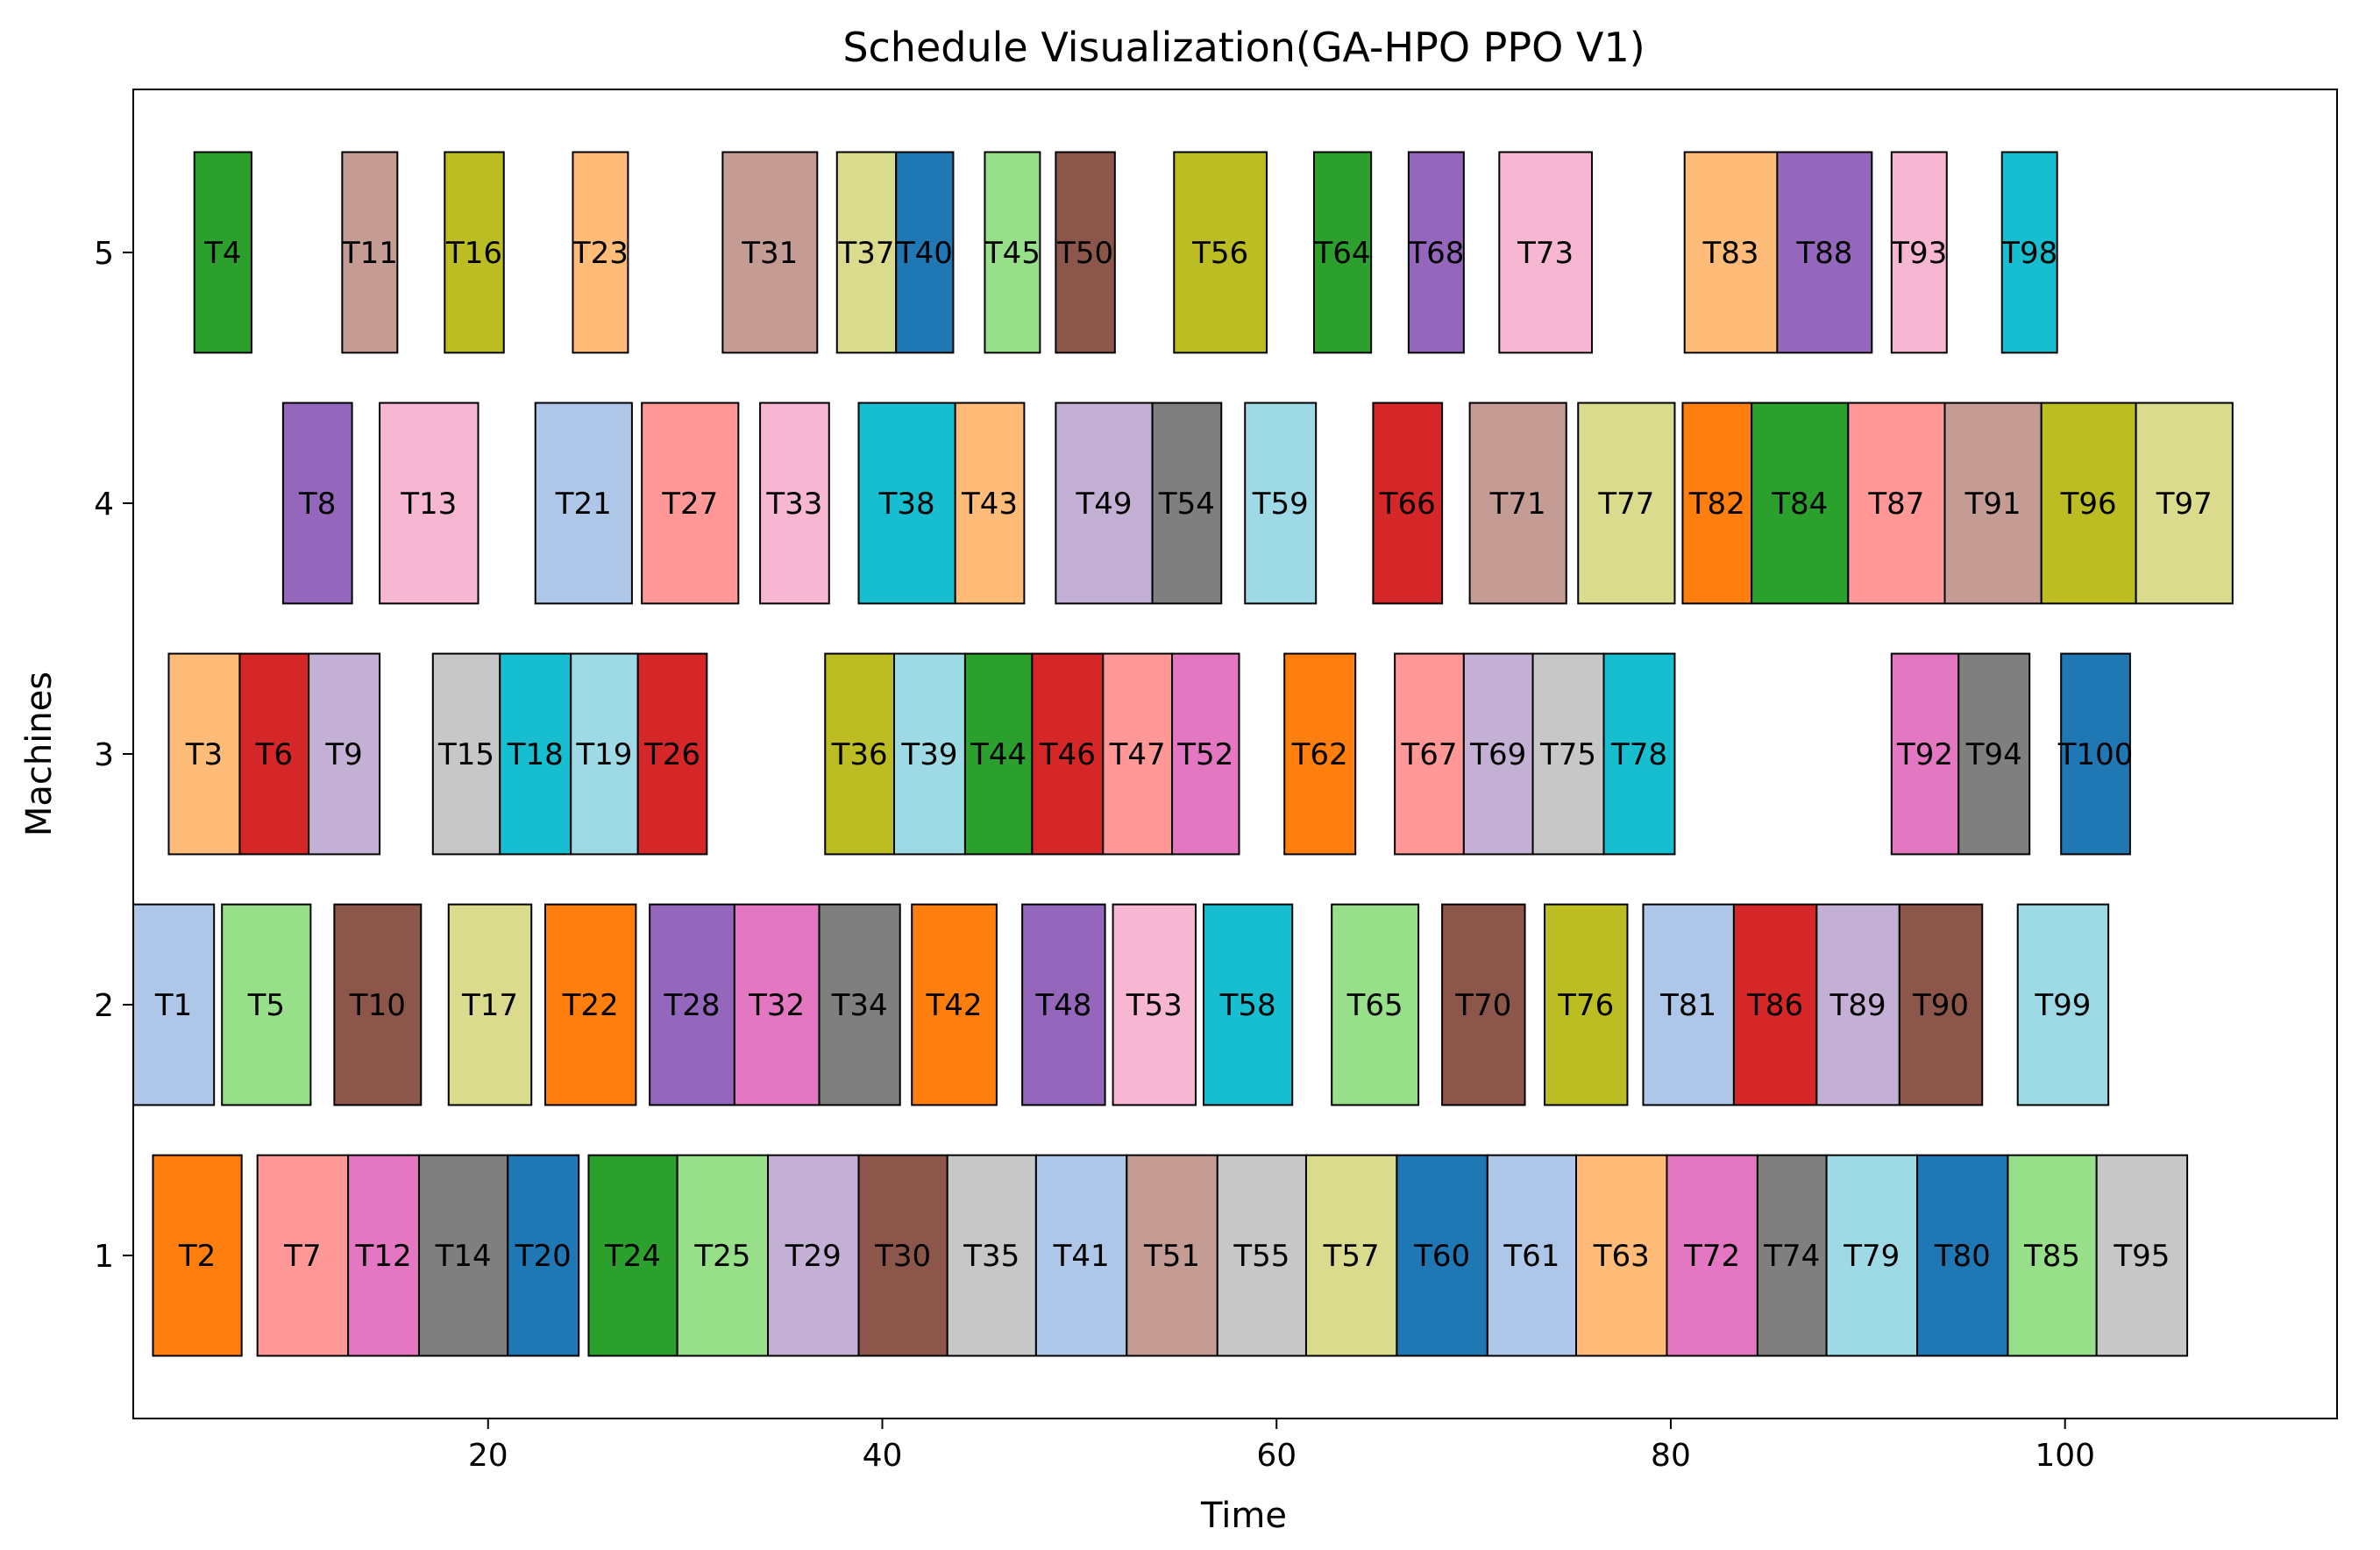  I want to click on task-bar-t29: T29, so click(813, 1255).